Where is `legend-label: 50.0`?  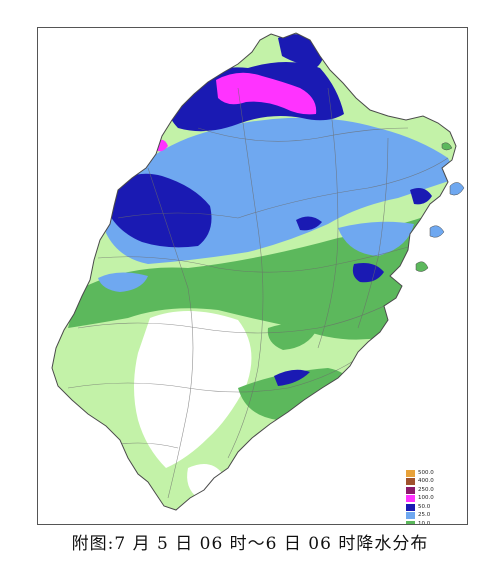
legend-label: 50.0 is located at coordinates (424, 506).